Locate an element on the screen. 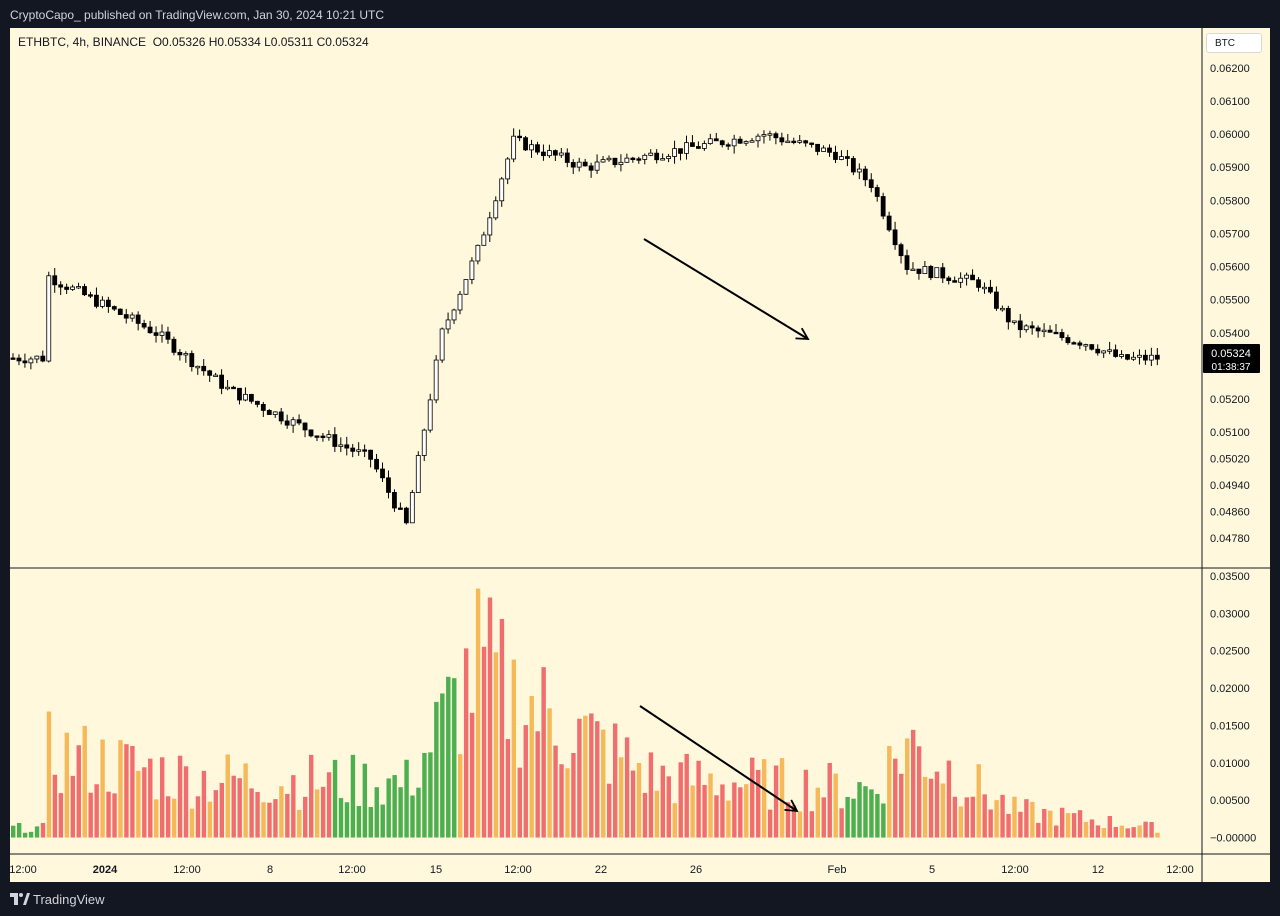 The image size is (1280, 916). price-tick-label: 0.04780 is located at coordinates (1230, 539).